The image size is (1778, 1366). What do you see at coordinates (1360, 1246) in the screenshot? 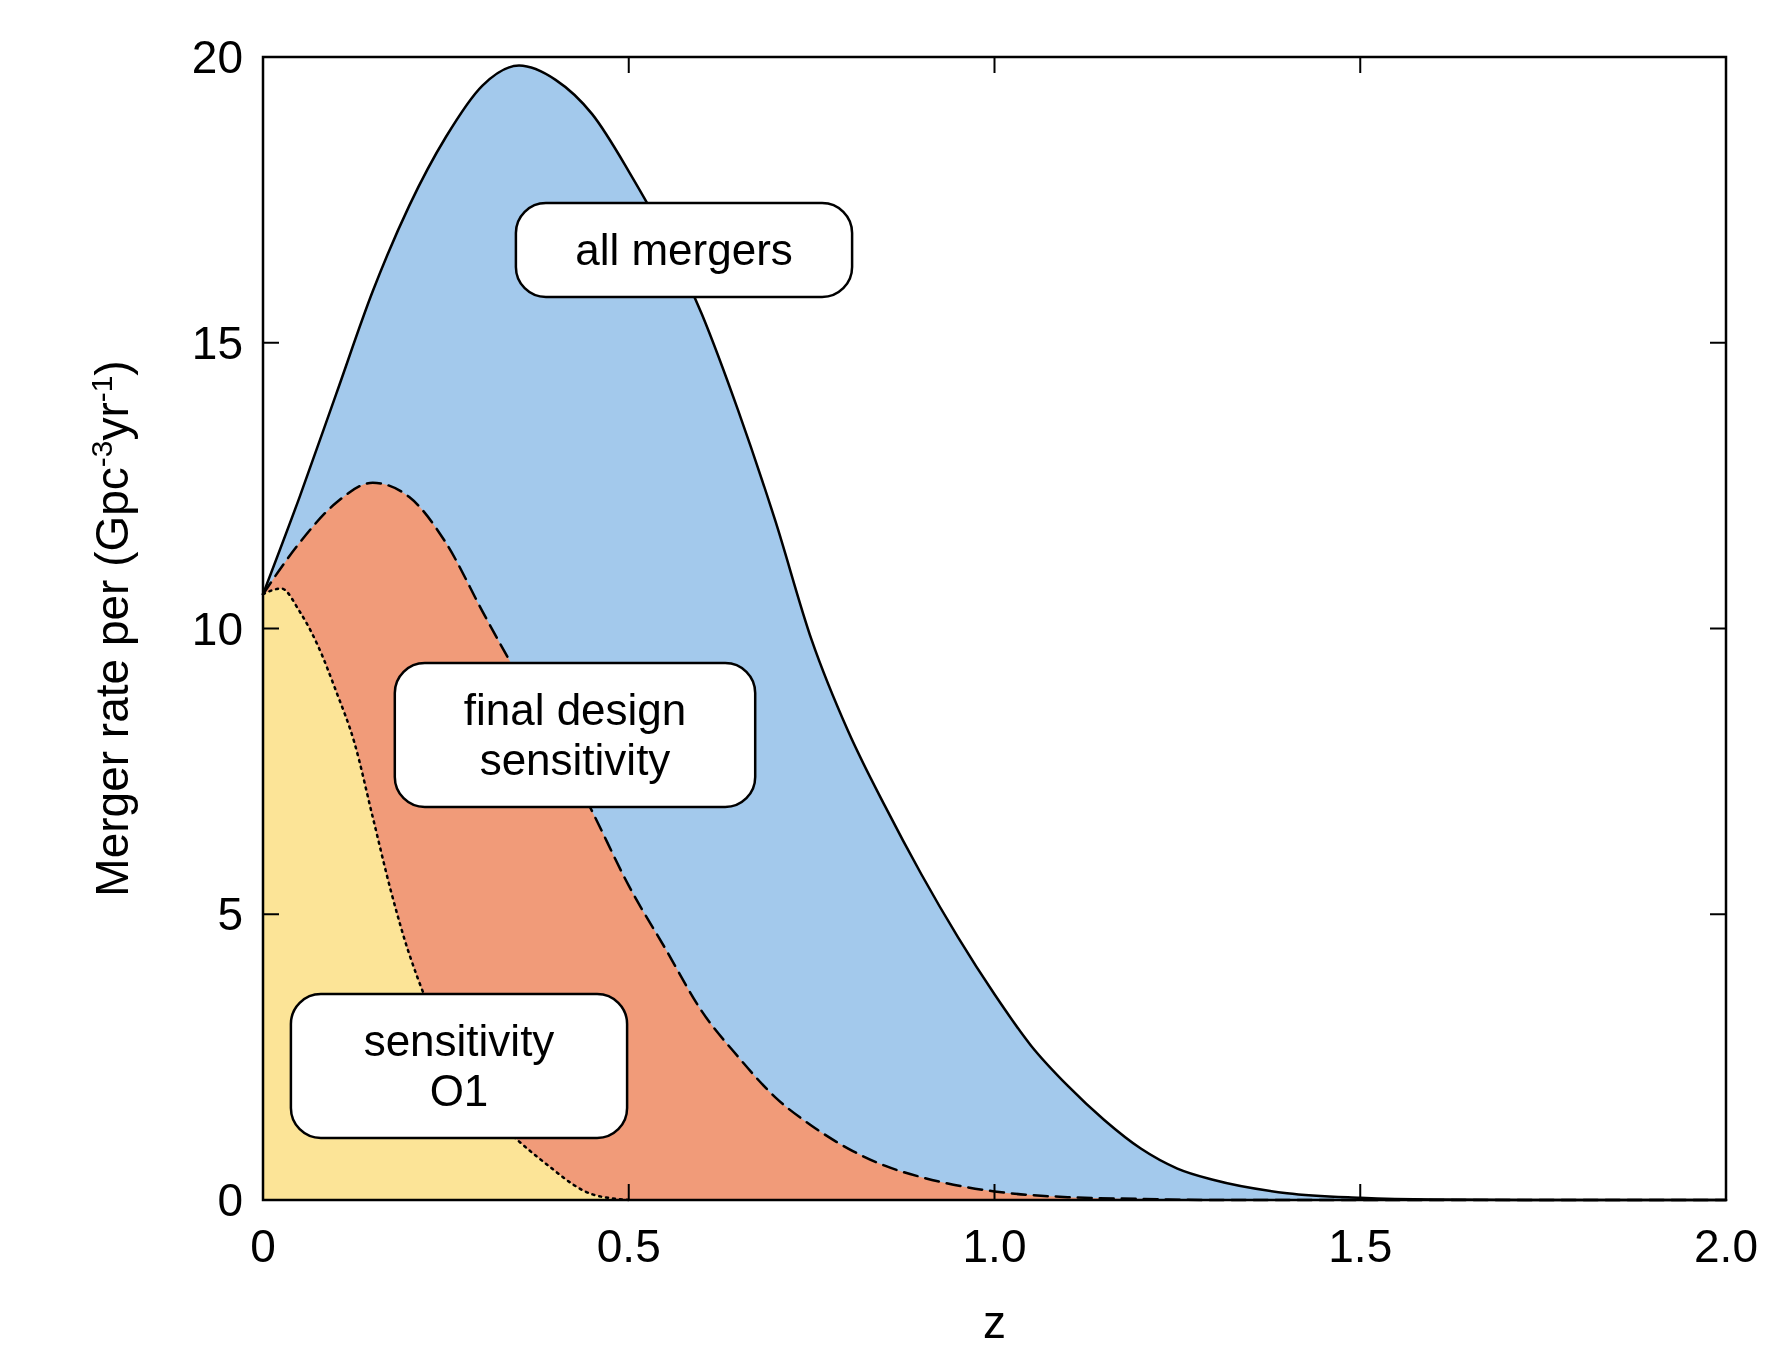
I see `x-tick-label: 1.5` at bounding box center [1360, 1246].